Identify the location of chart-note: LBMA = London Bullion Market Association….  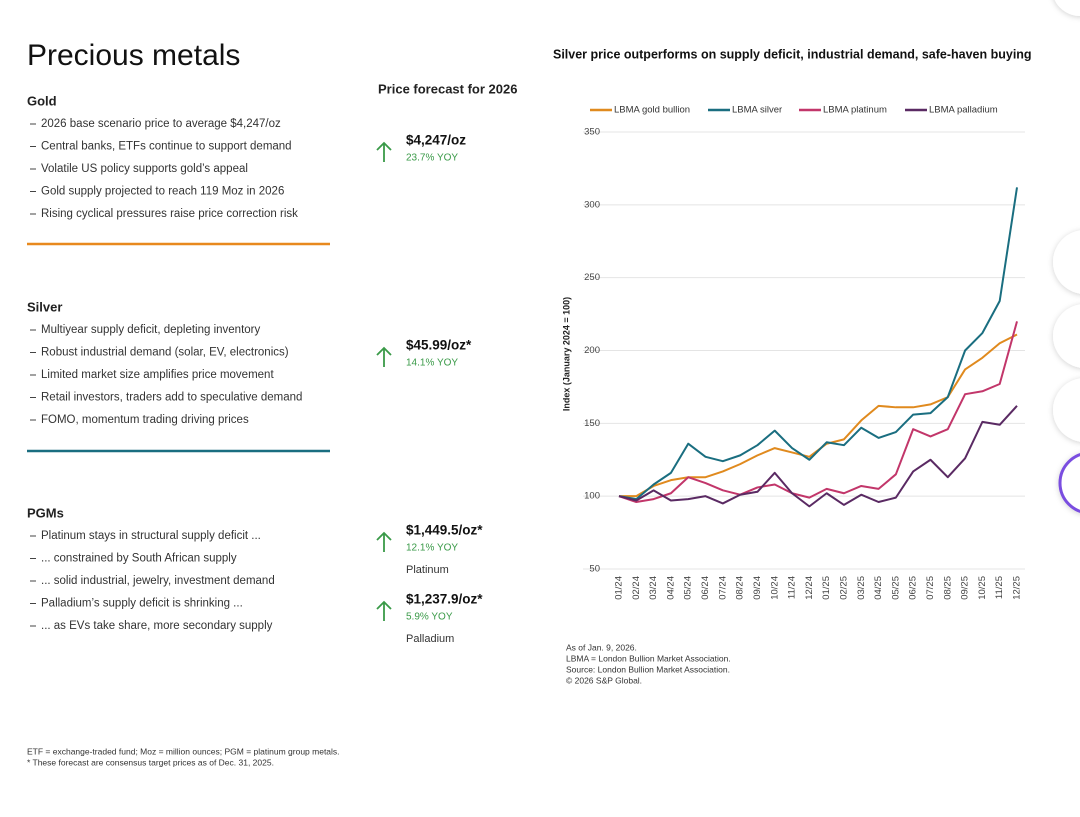
(648, 658).